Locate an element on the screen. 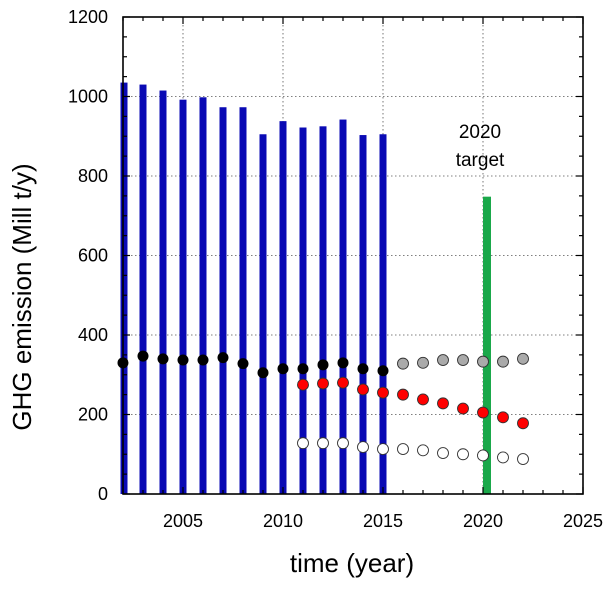  y-tick-label: 1000 is located at coordinates (88, 97).